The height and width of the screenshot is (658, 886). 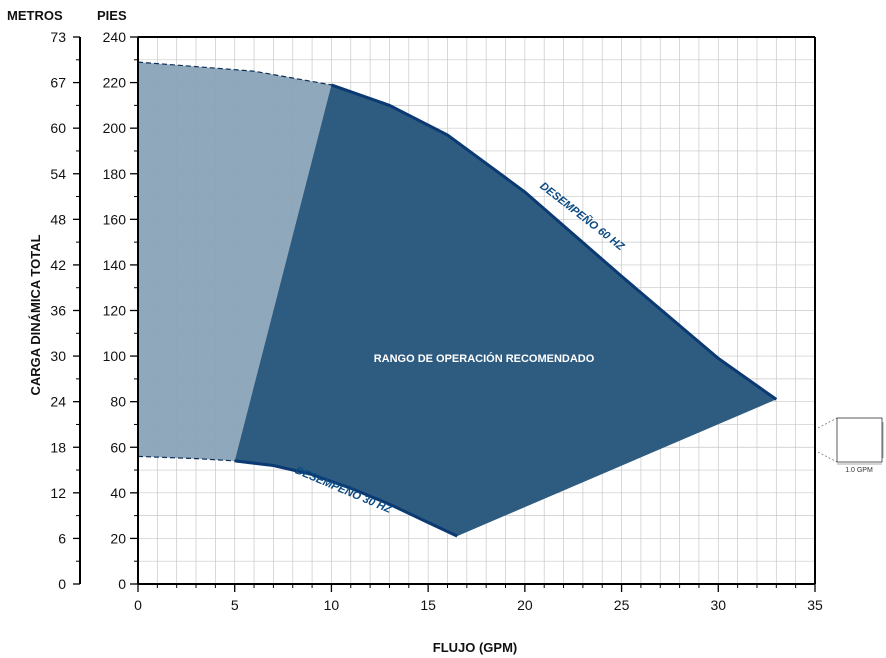 I want to click on x-tick-label: 20, so click(x=525, y=605).